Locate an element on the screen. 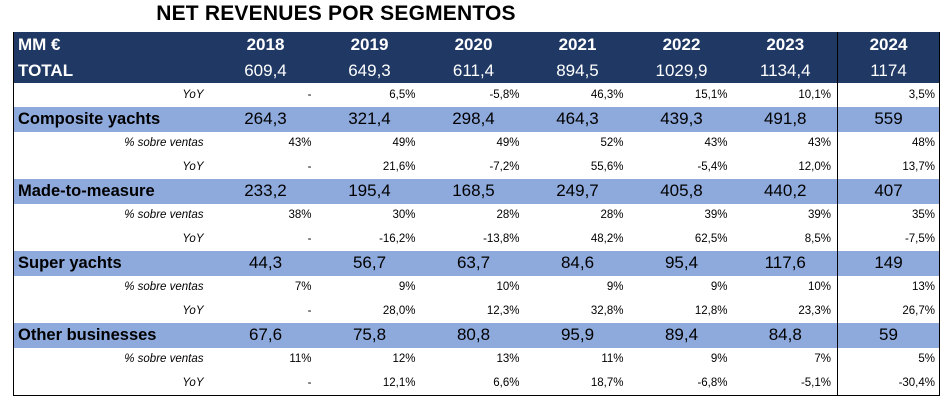 This screenshot has width=952, height=403. yoy-value: -5,8% is located at coordinates (504, 94).